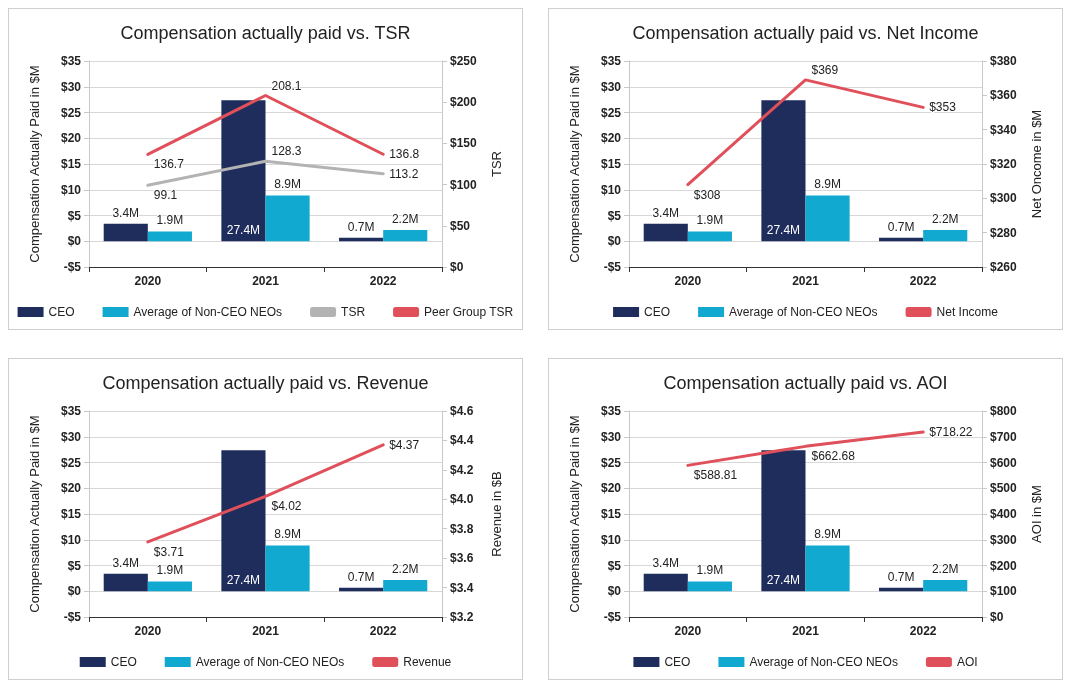 The width and height of the screenshot is (1071, 691). Describe the element at coordinates (462, 617) in the screenshot. I see `y2-tick-label: $3.2` at that location.